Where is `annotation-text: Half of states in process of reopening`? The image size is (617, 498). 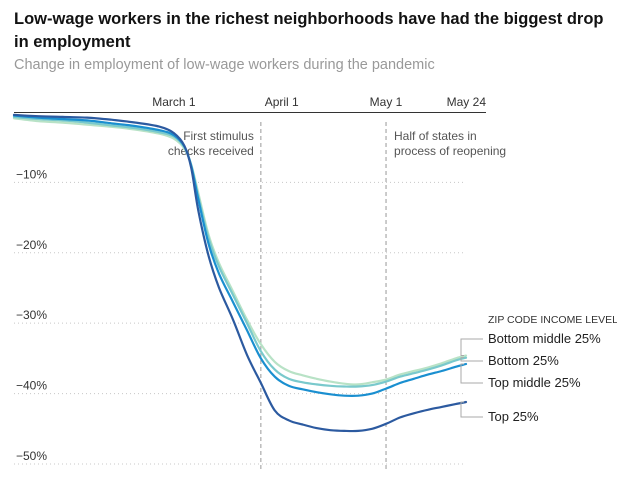
annotation-text: Half of states in process of reopening is located at coordinates (450, 143).